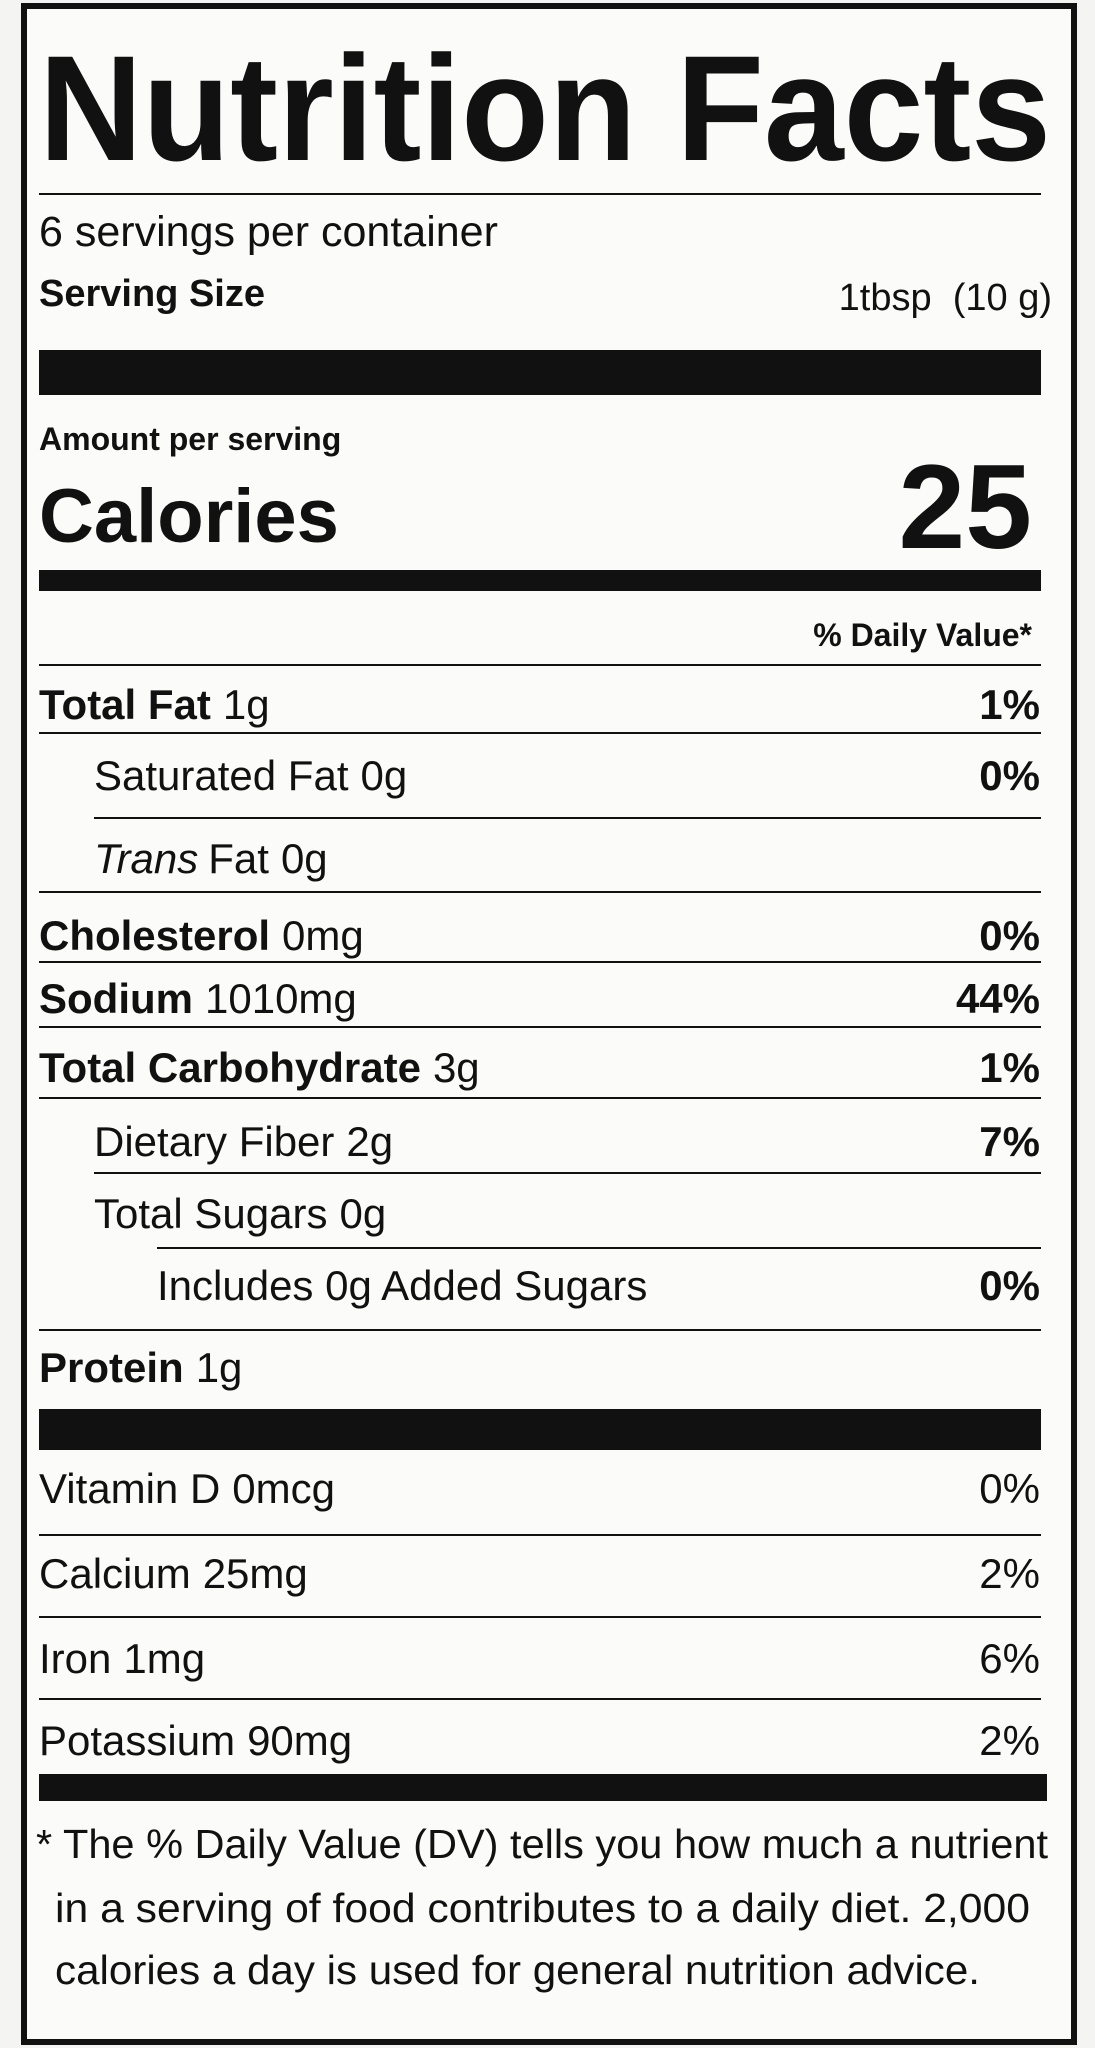 This screenshot has height=2048, width=1095. I want to click on nutrient-name-italic: Trans, so click(146, 858).